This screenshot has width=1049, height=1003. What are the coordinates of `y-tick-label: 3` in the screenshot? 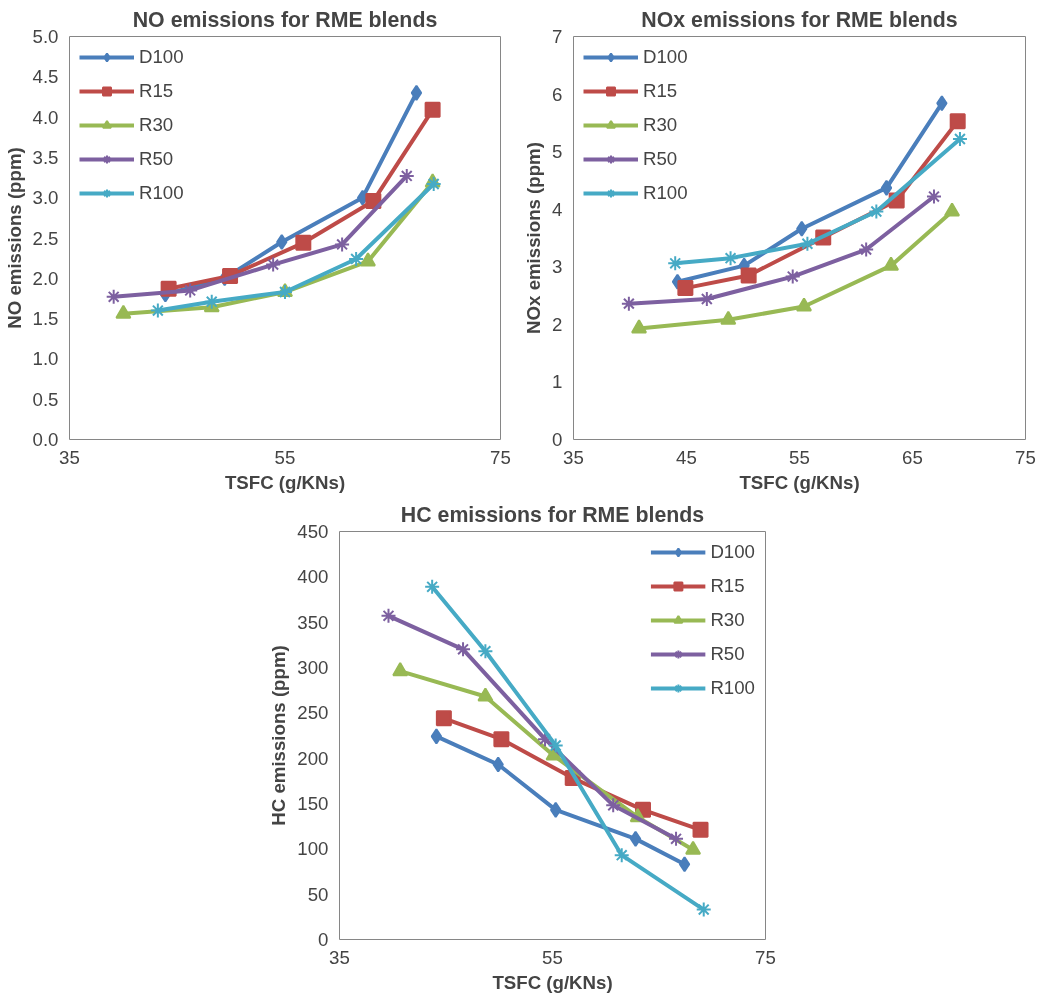 It's located at (557, 267).